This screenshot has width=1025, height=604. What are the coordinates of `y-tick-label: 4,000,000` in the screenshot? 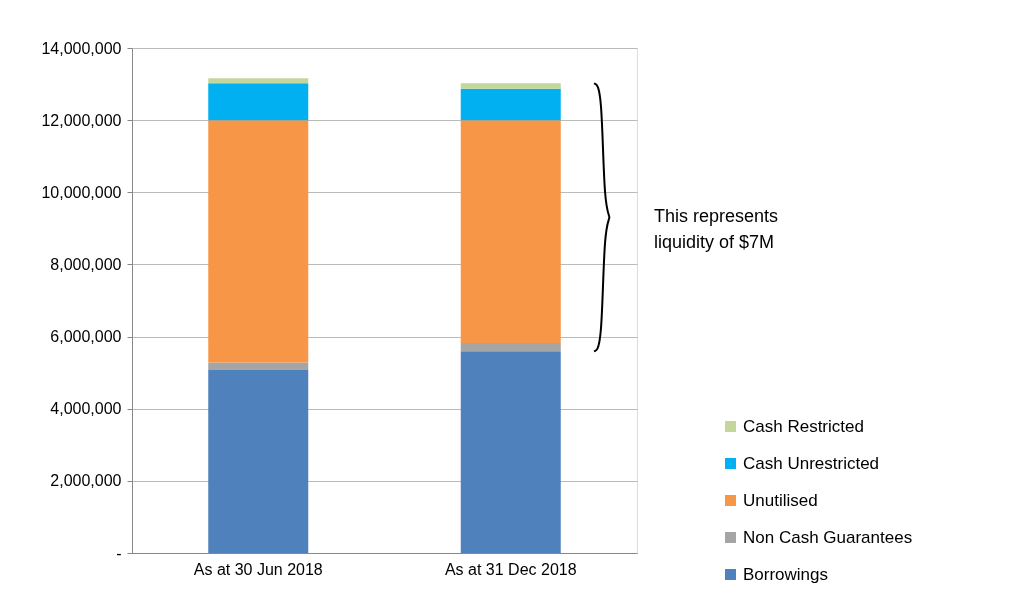 It's located at (86, 409).